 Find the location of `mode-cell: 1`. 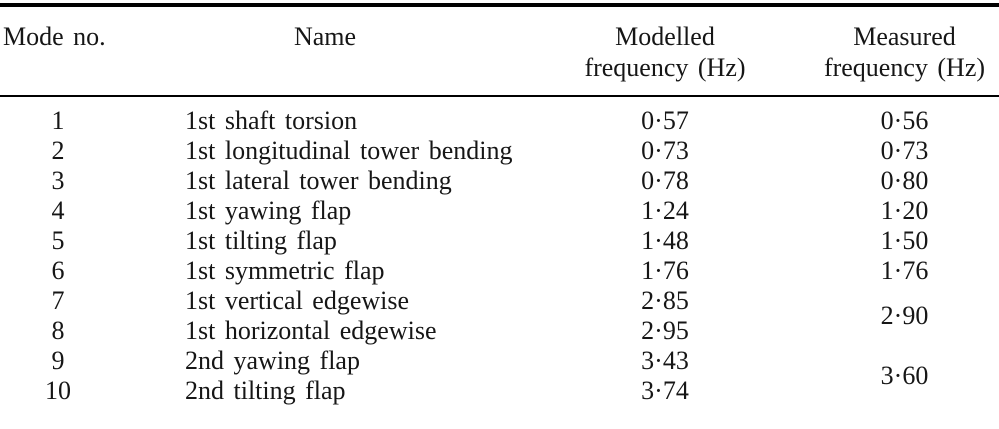

mode-cell: 1 is located at coordinates (58, 120).